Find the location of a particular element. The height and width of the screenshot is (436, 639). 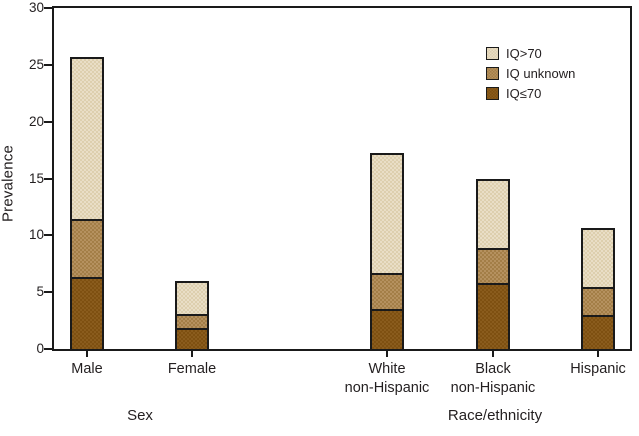

x-category-label: Hispanic is located at coordinates (598, 369).